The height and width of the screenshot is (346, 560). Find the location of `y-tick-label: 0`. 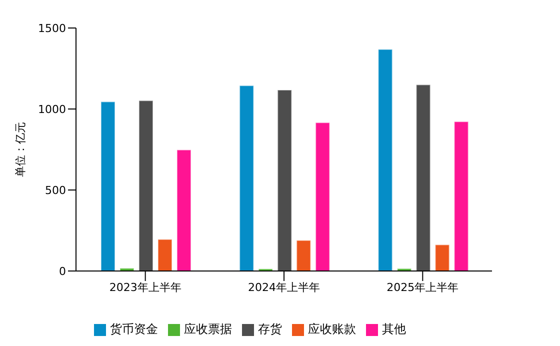

y-tick-label: 0 is located at coordinates (62, 271).